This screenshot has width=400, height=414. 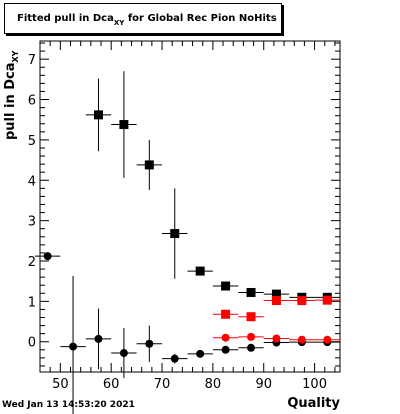 What do you see at coordinates (162, 384) in the screenshot?
I see `x-tick-label: 70` at bounding box center [162, 384].